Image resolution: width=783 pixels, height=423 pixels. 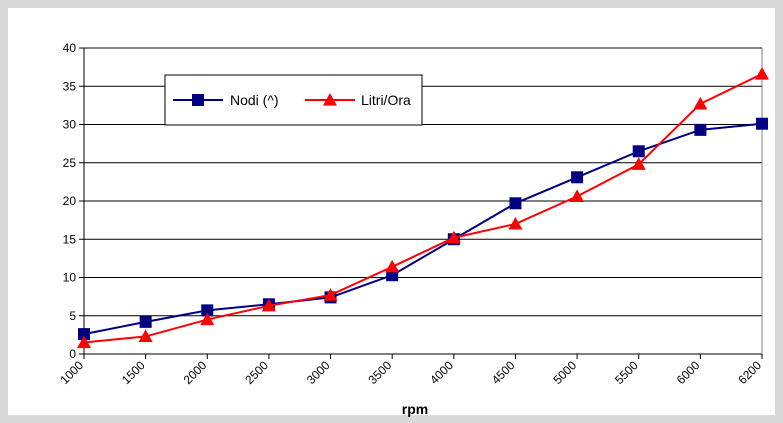 What do you see at coordinates (503, 372) in the screenshot?
I see `x-tick-label-4500: 4500` at bounding box center [503, 372].